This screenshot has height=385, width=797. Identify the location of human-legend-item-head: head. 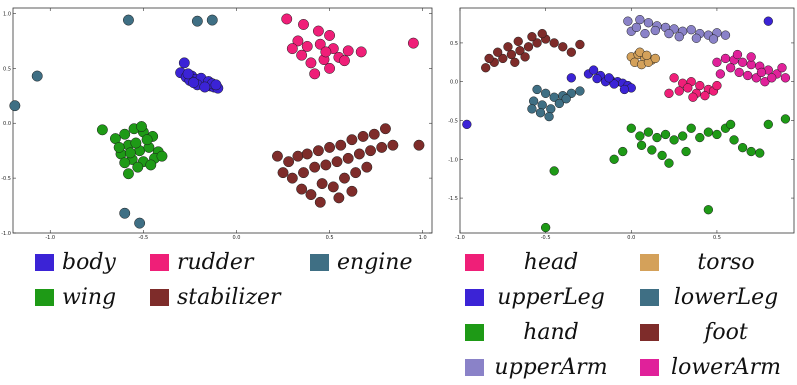
(537, 262).